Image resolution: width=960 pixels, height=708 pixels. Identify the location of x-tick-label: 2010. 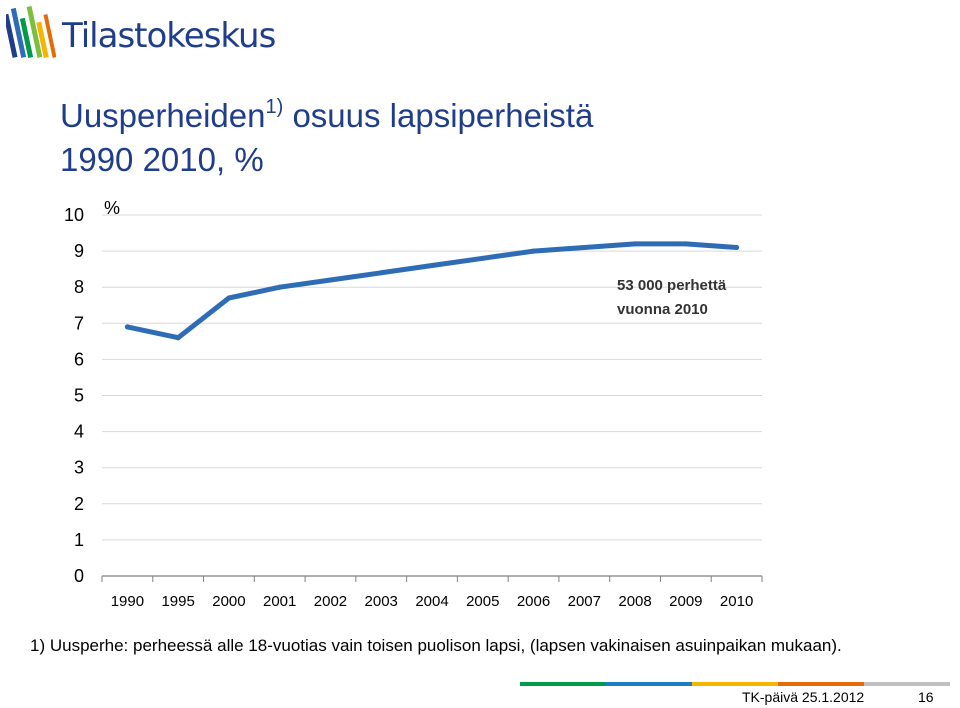
(736, 601).